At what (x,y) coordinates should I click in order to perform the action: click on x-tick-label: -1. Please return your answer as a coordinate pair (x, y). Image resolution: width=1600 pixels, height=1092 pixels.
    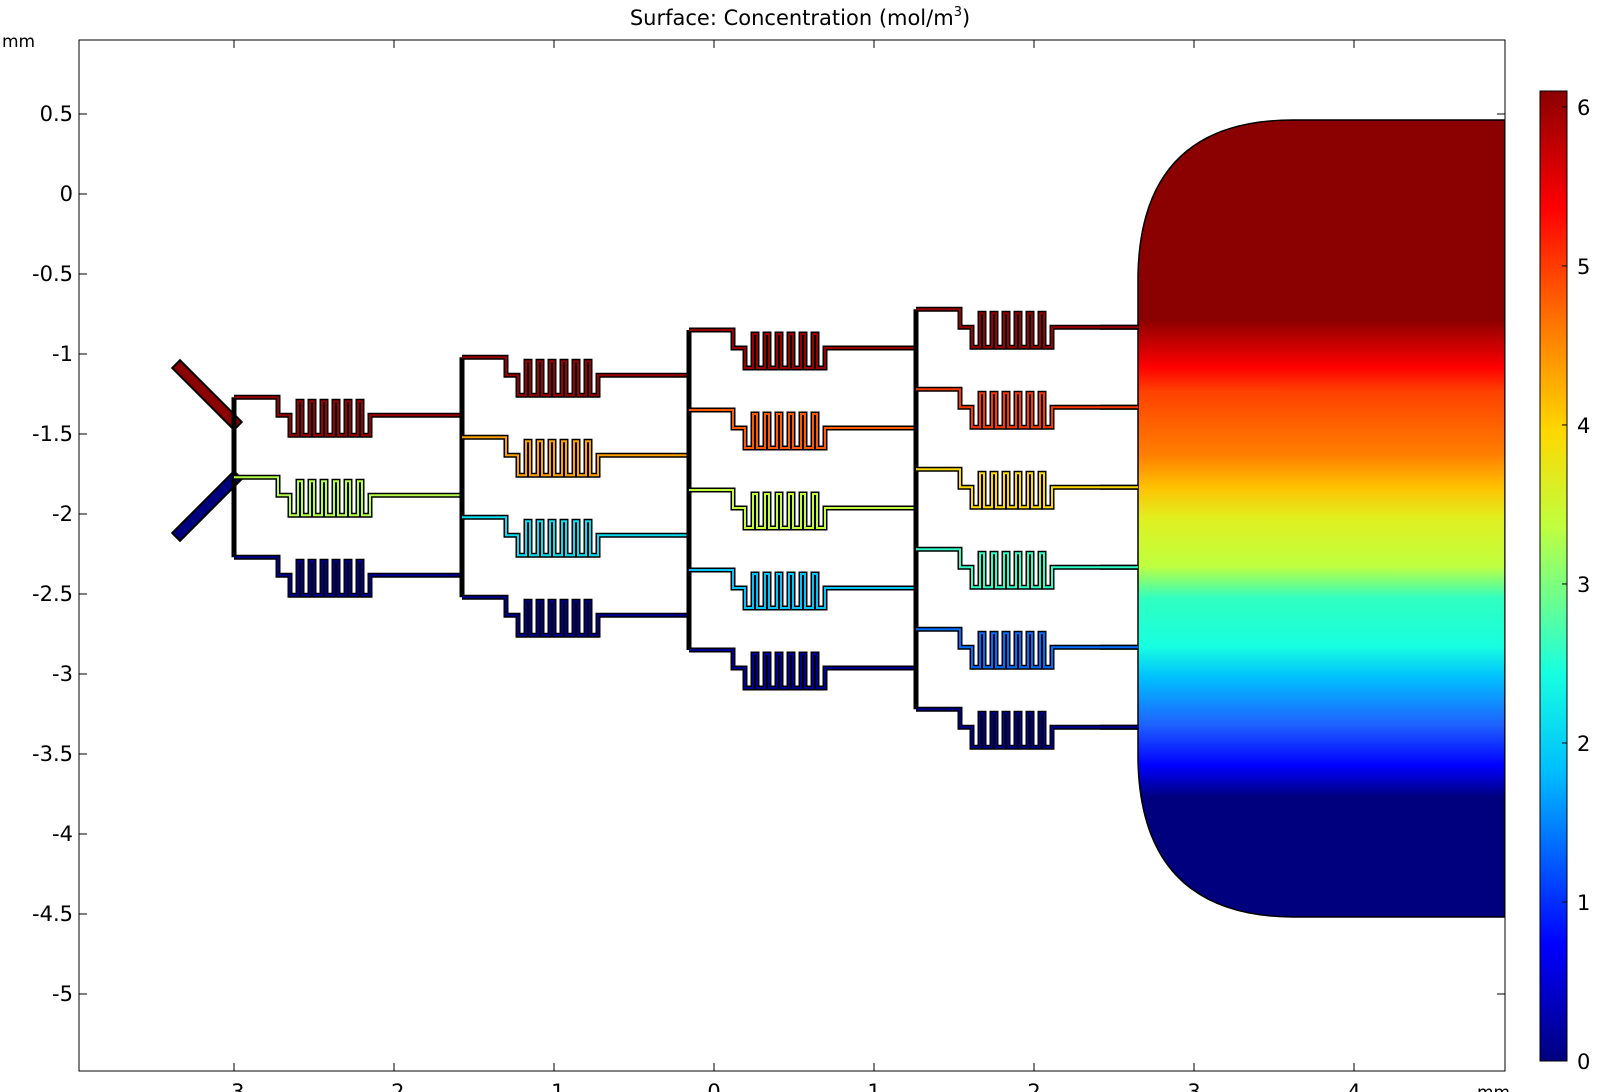
    Looking at the image, I should click on (554, 1086).